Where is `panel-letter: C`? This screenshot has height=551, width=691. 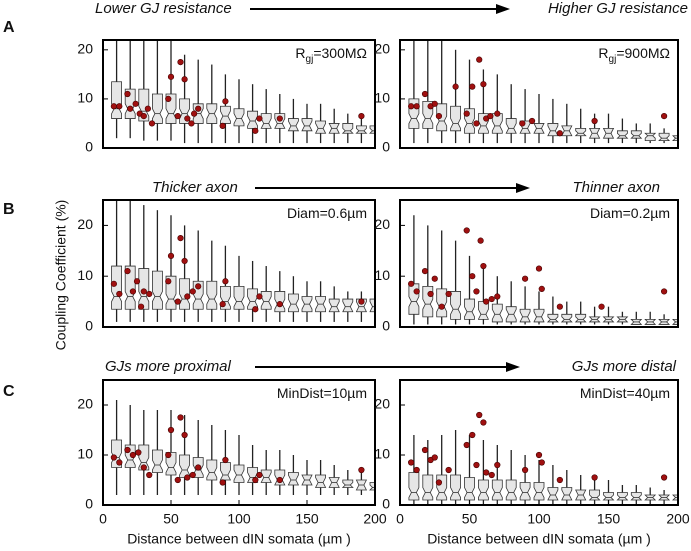
panel-letter: C is located at coordinates (9, 391).